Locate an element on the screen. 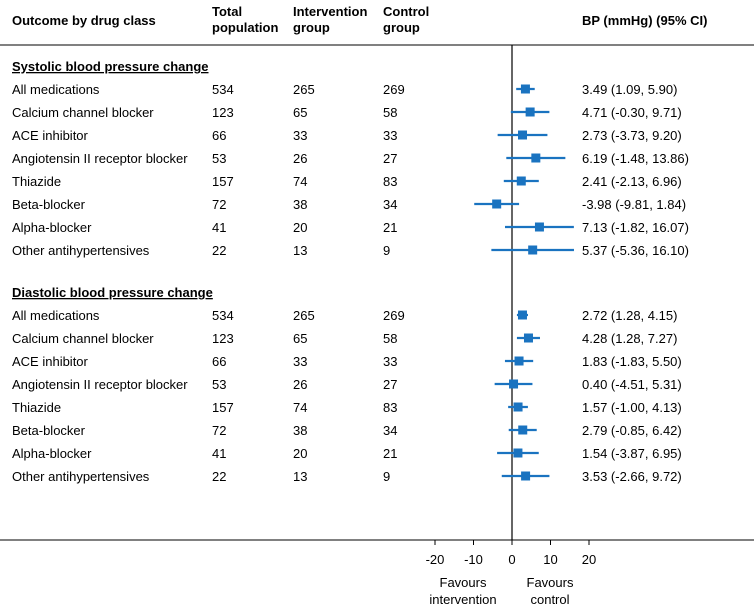 The height and width of the screenshot is (610, 754). x-tick-label: 10 is located at coordinates (550, 559).